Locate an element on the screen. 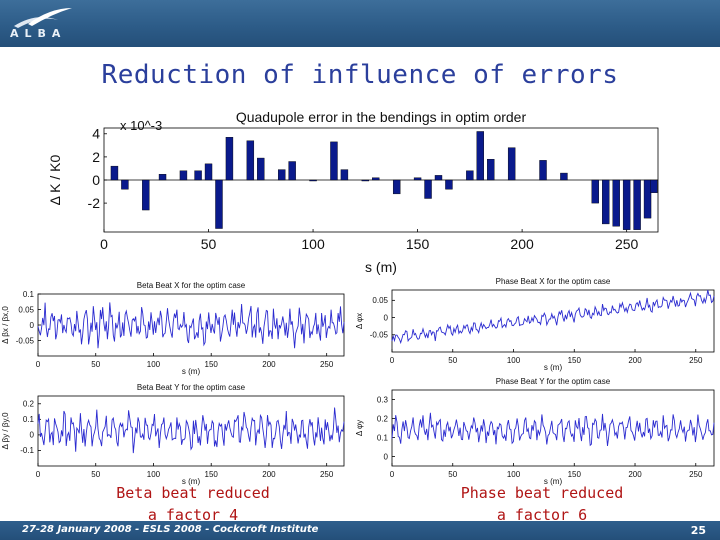 The height and width of the screenshot is (540, 720). pby-xtick-label: 150 is located at coordinates (575, 474).